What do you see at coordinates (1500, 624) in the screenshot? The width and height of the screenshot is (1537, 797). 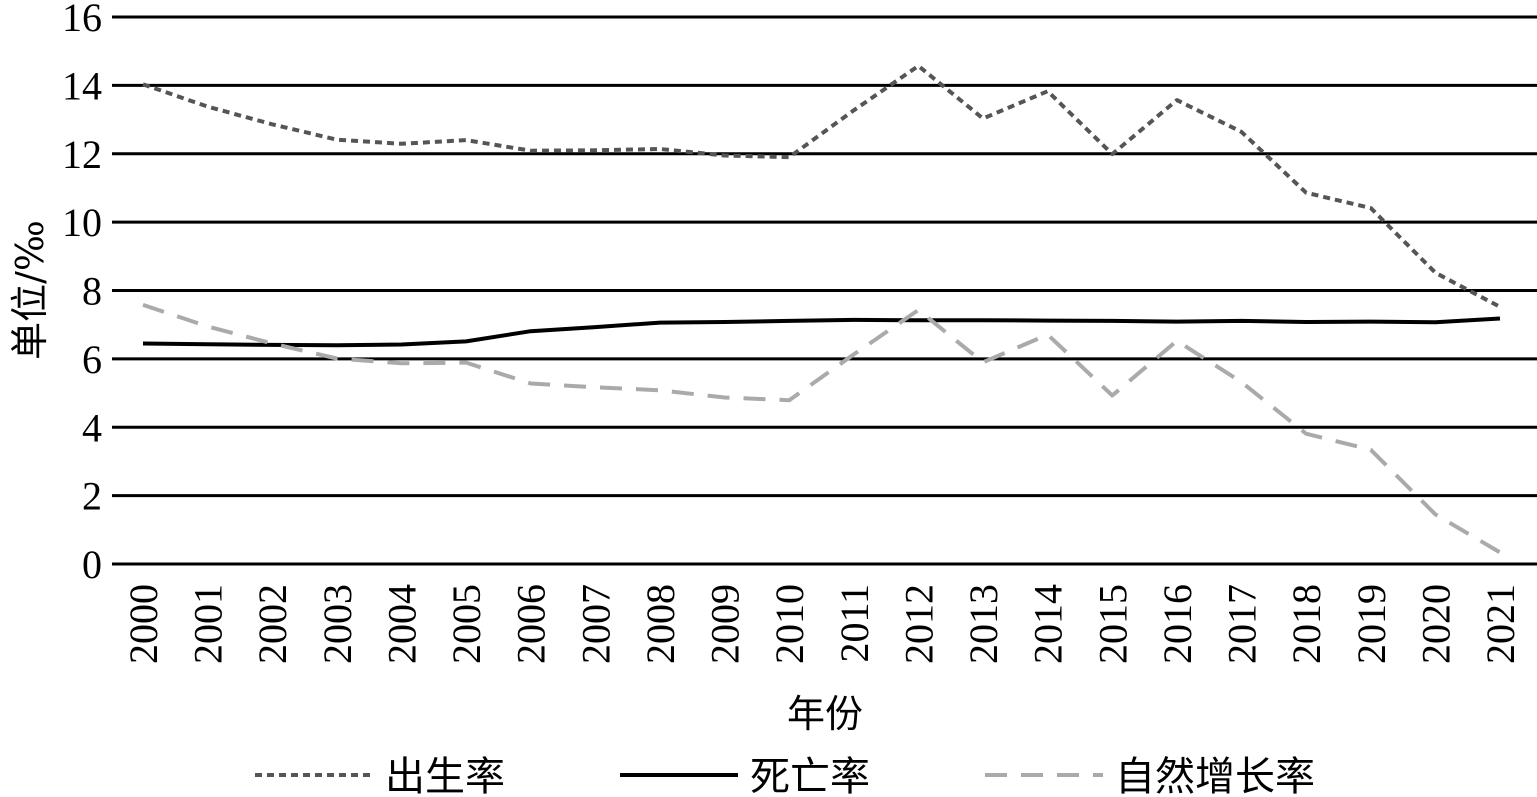 I see `x-tick-label: 2021` at bounding box center [1500, 624].